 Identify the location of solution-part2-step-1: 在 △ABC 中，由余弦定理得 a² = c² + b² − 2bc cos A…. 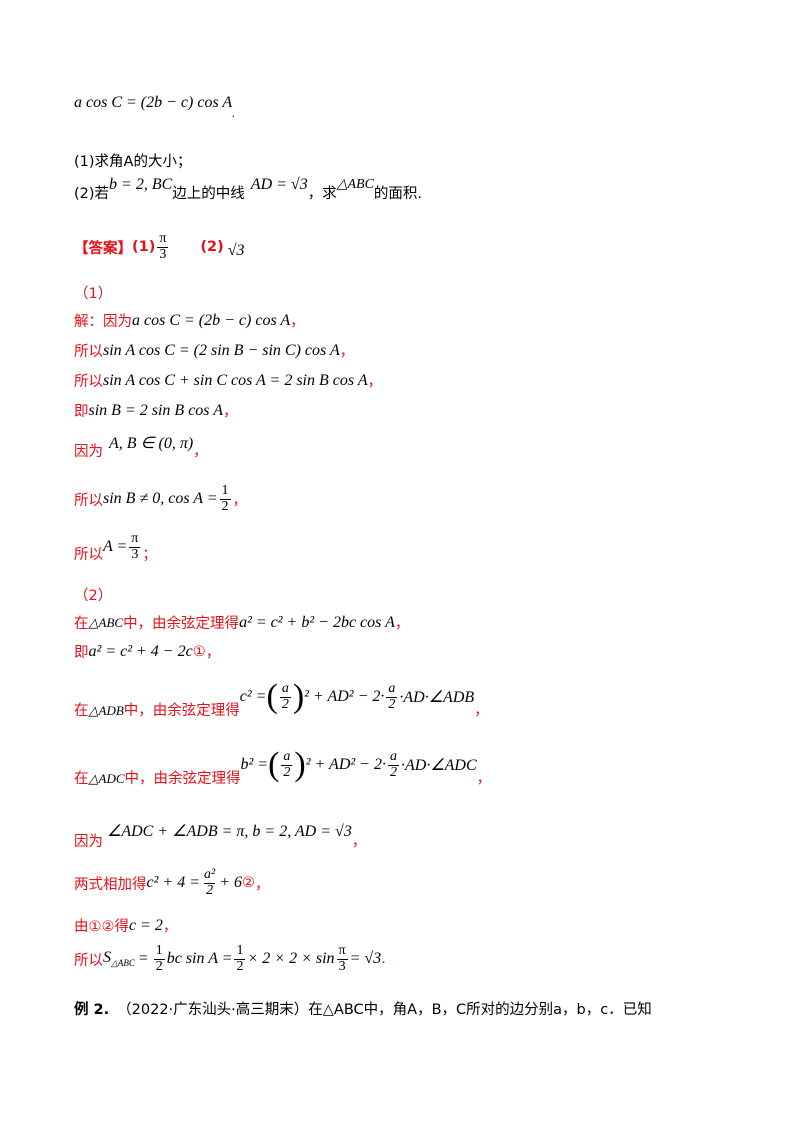
(241, 622).